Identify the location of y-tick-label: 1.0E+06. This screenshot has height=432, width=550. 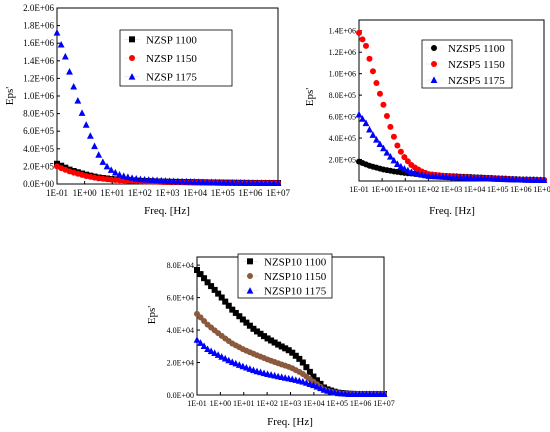
(38, 96).